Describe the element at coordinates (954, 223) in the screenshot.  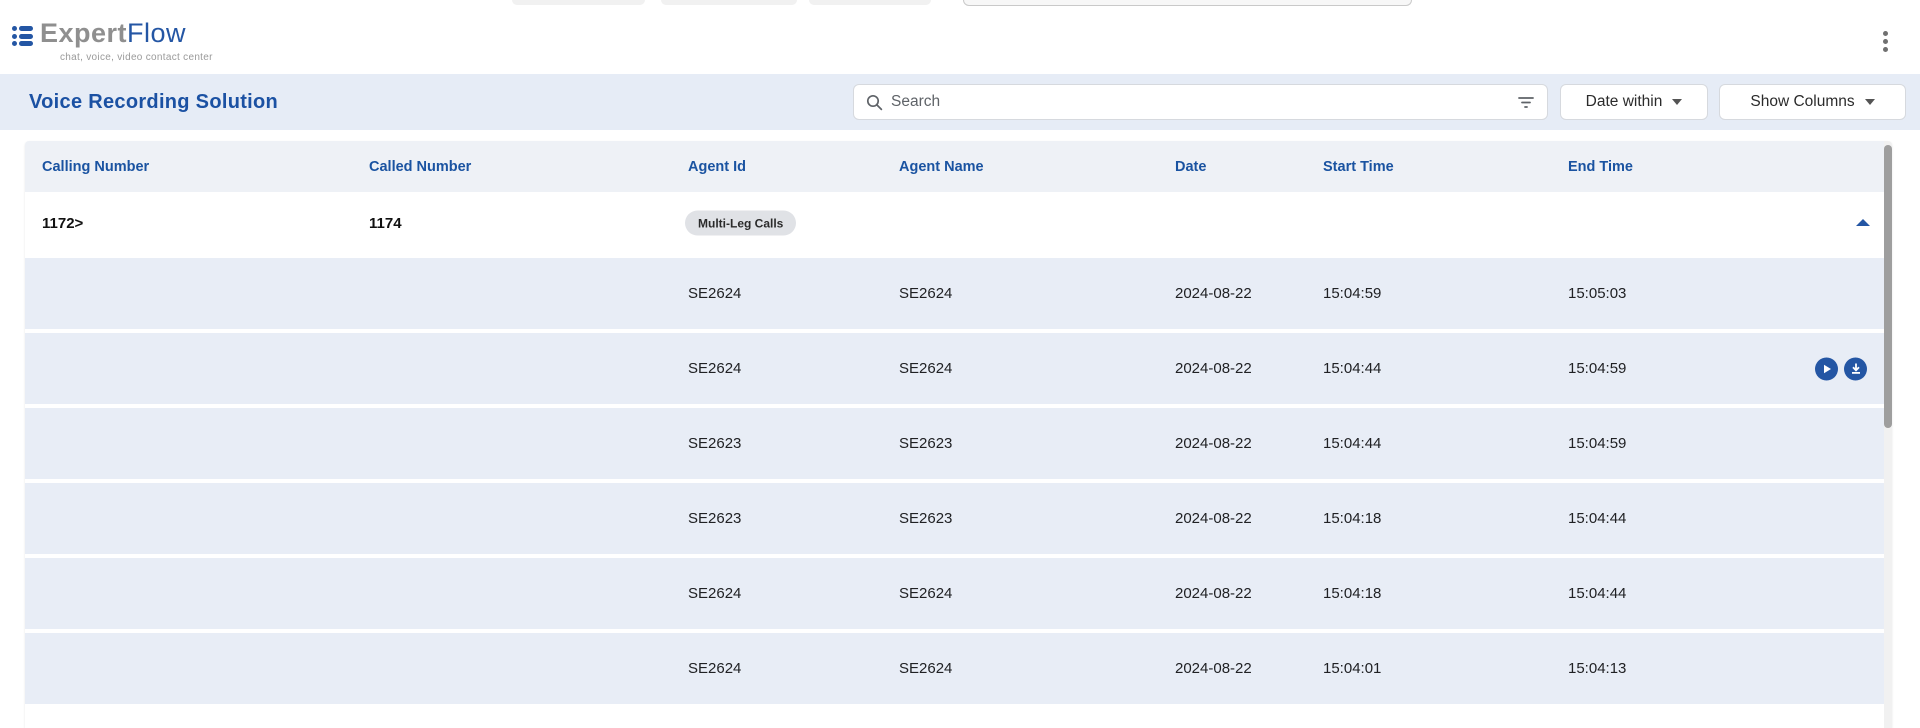
I see `call-group-row: 1172> 1174 Multi-Leg Calls` at that location.